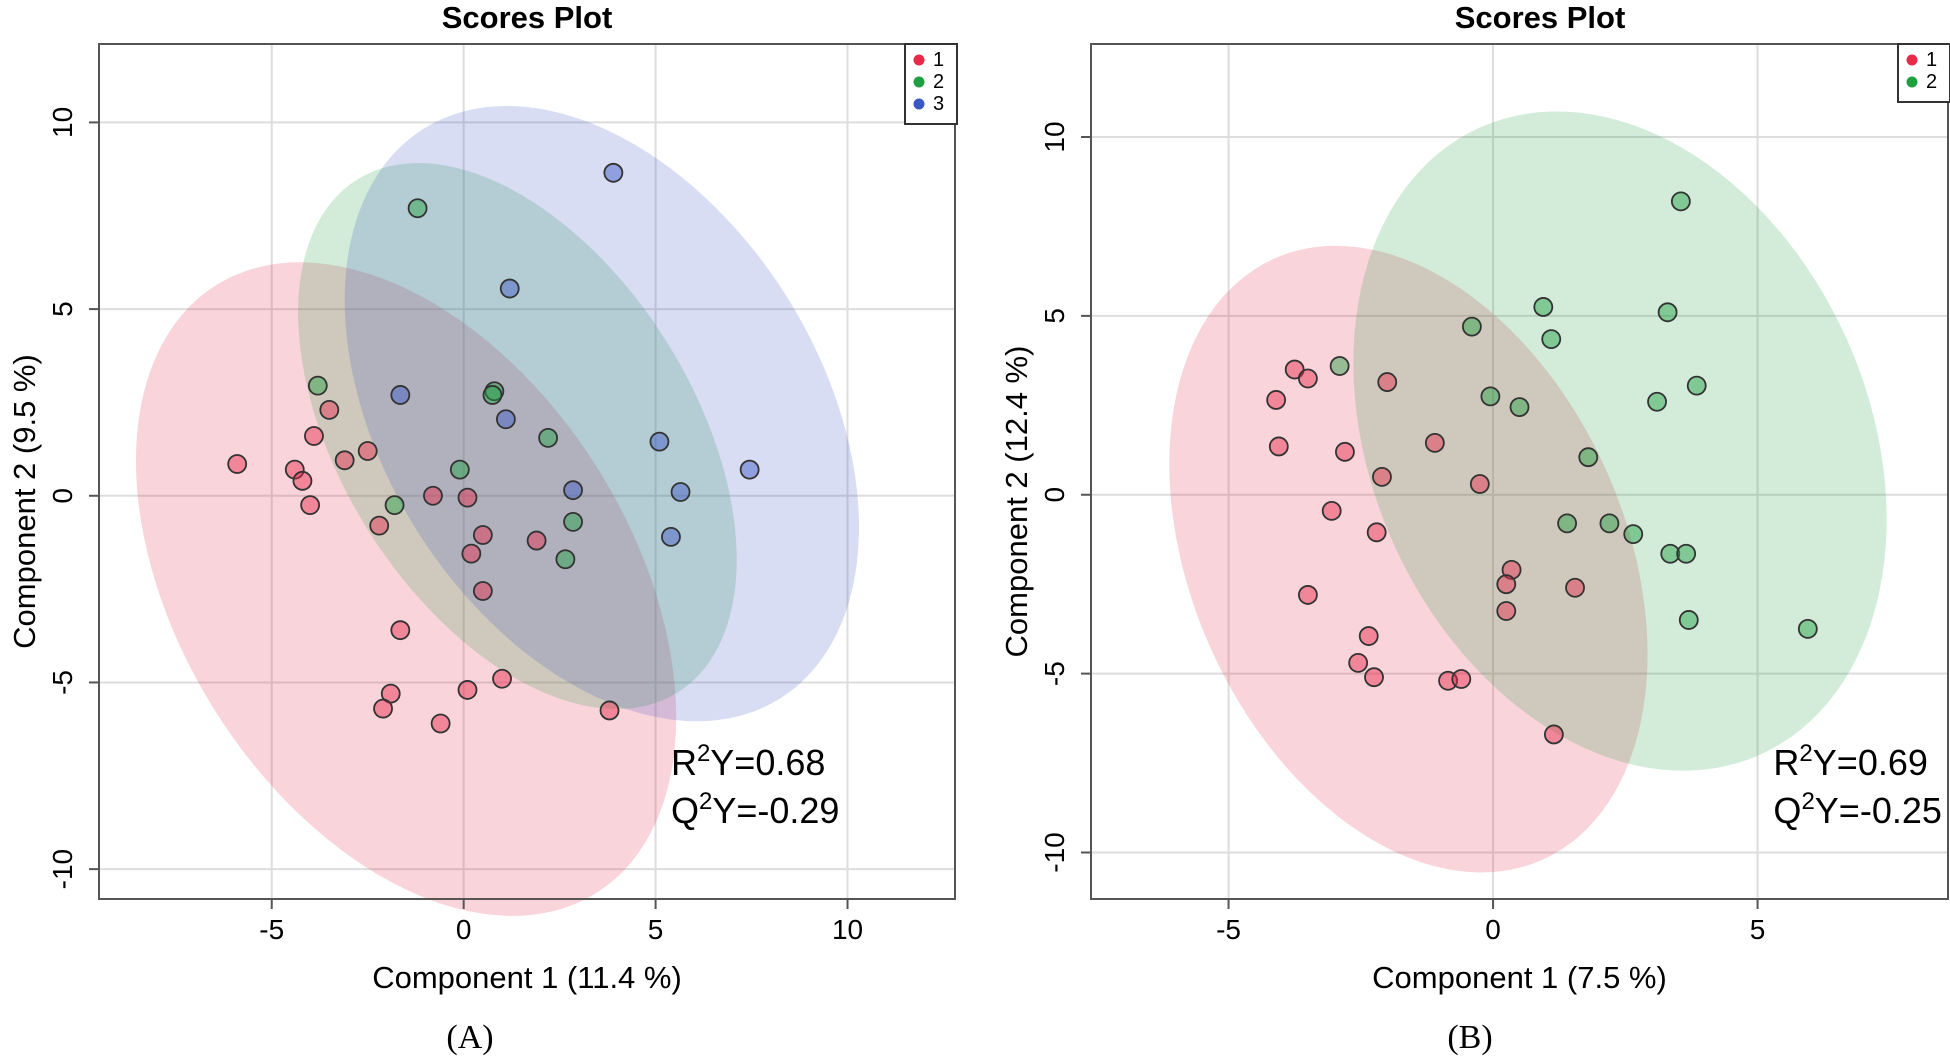 This screenshot has width=1950, height=1059. I want to click on q2y-annotation: Q2Y=-0.25, so click(1857, 809).